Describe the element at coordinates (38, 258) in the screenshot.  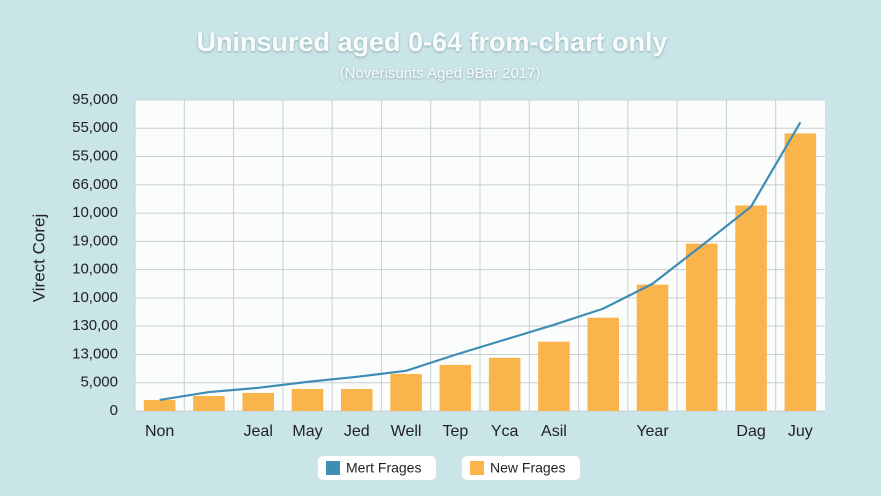
I see `y-axis-label: Virect Corej` at that location.